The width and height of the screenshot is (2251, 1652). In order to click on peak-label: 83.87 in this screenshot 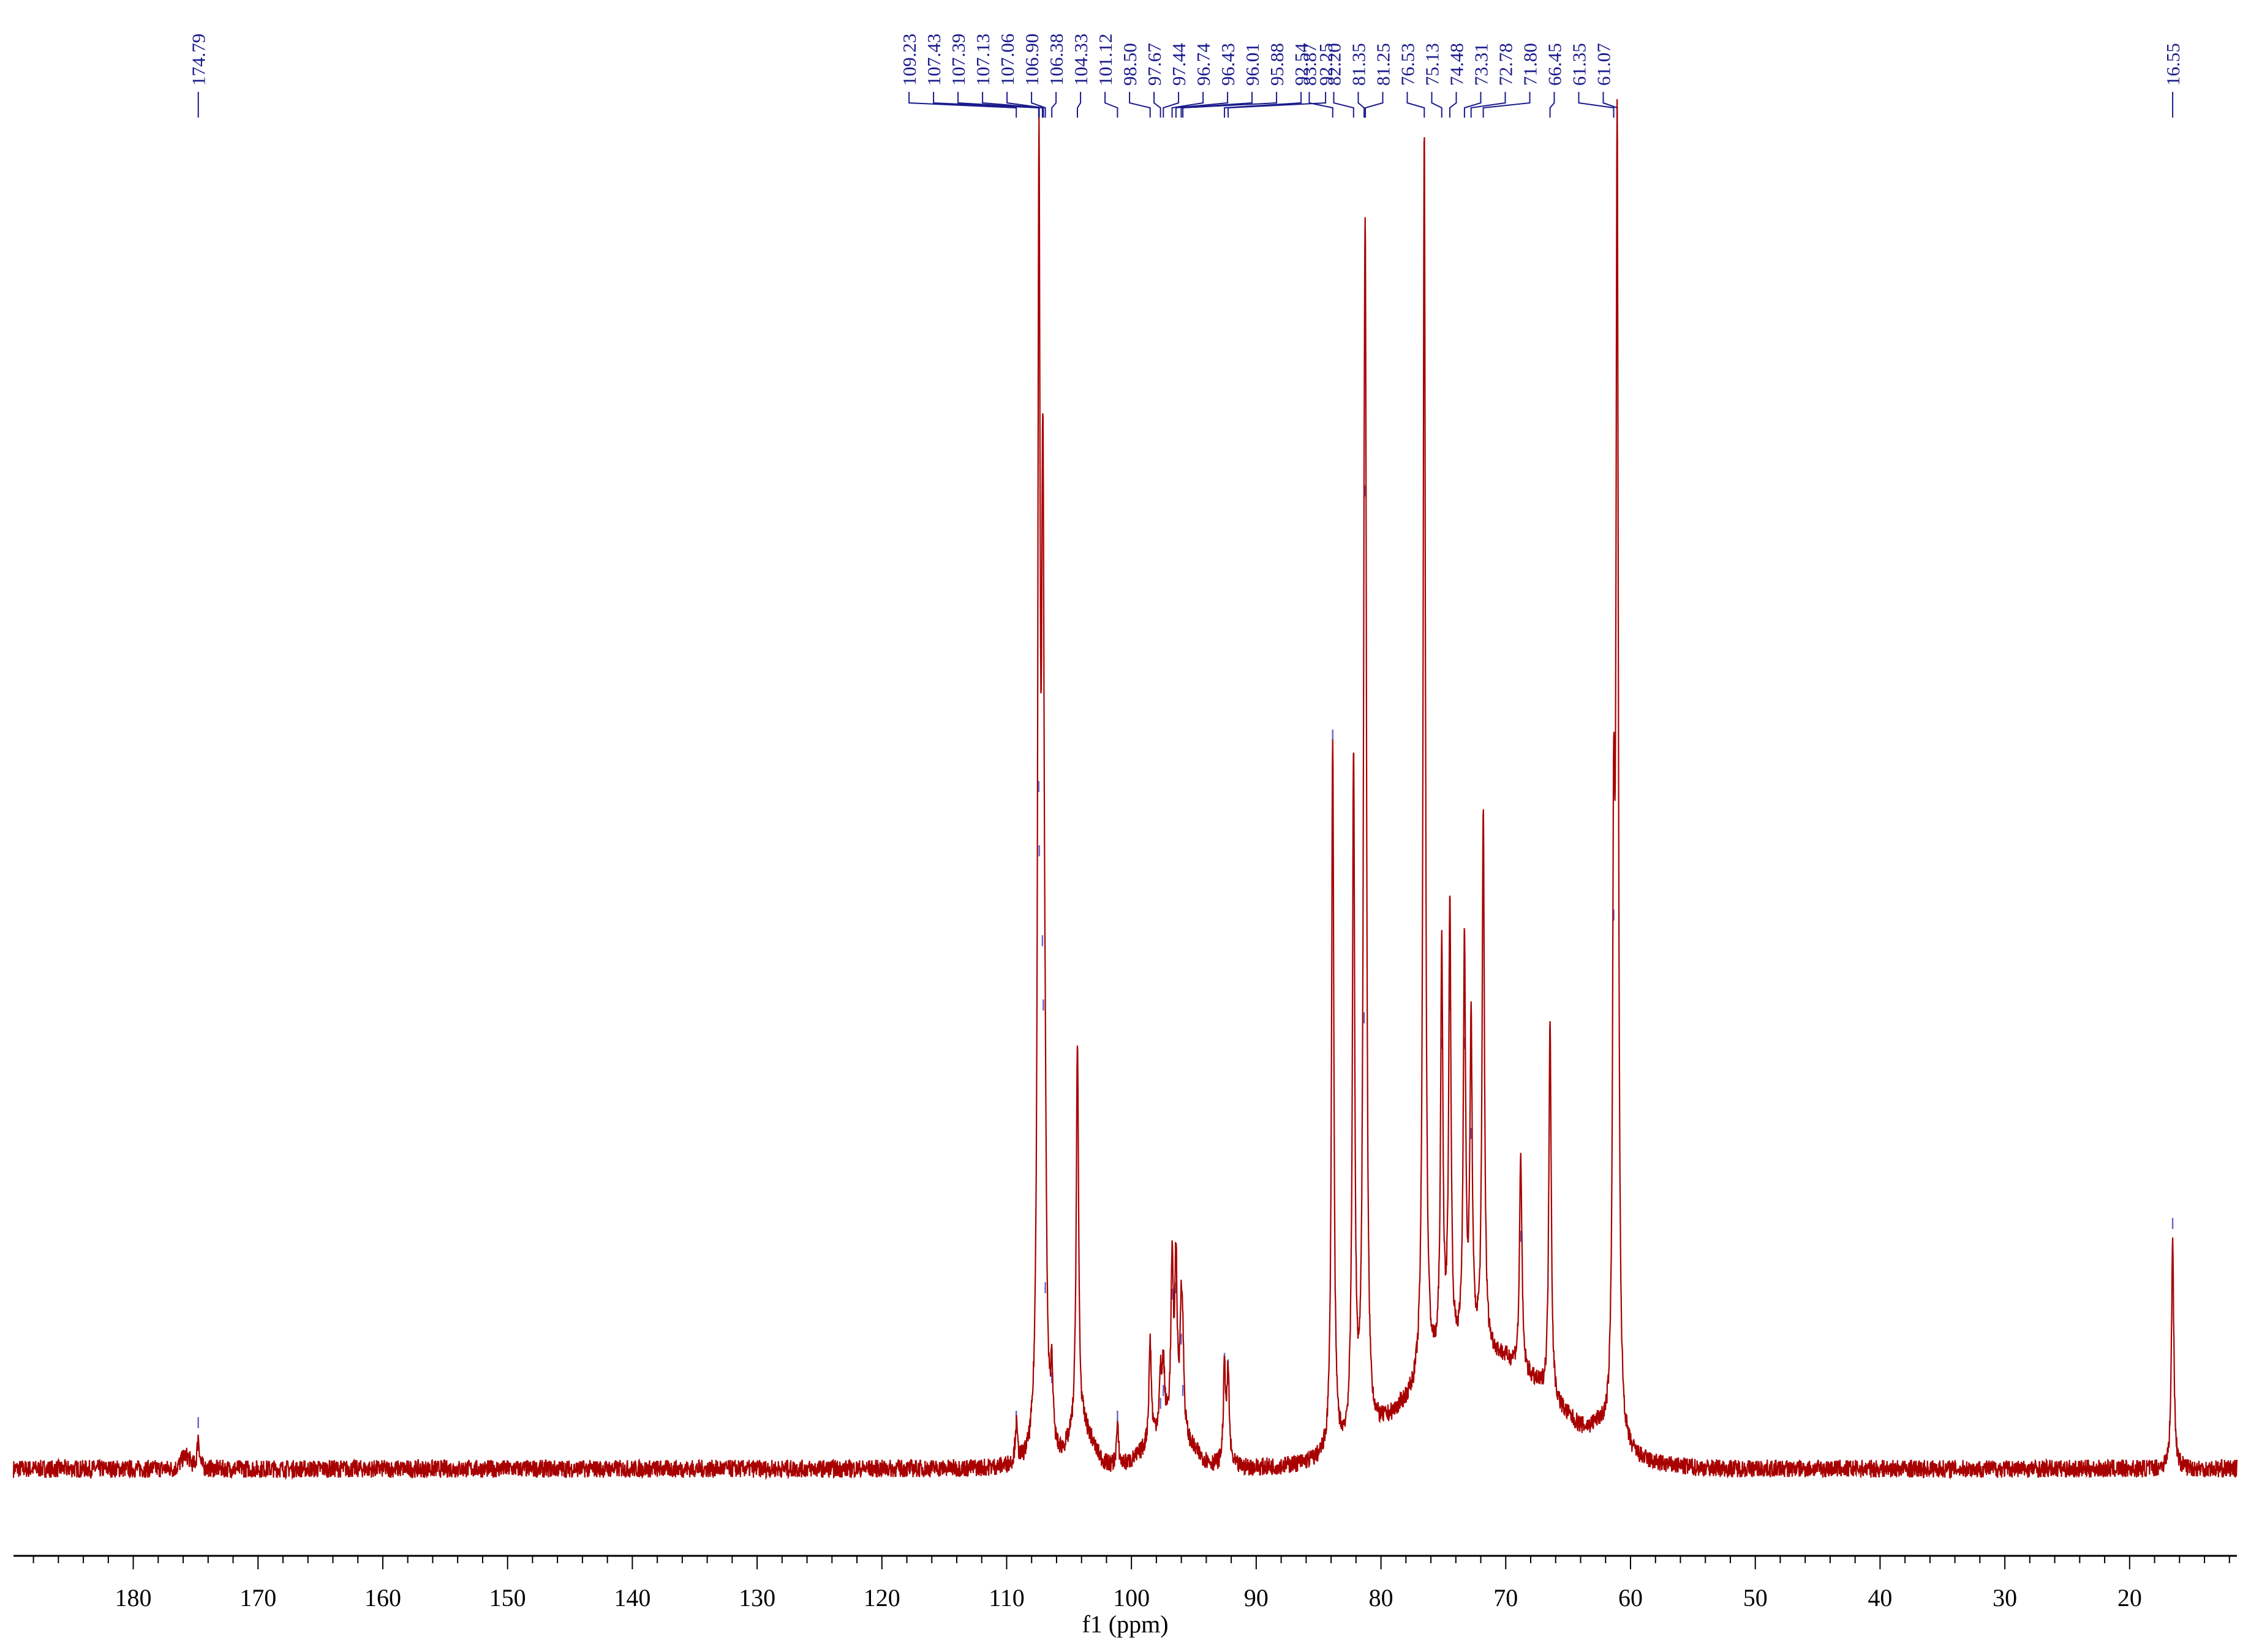, I will do `click(1310, 64)`.